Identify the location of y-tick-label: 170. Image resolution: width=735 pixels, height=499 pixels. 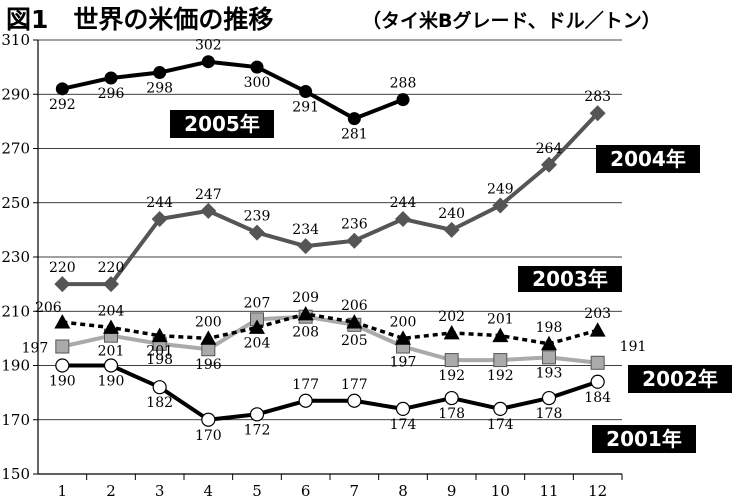
(15, 420).